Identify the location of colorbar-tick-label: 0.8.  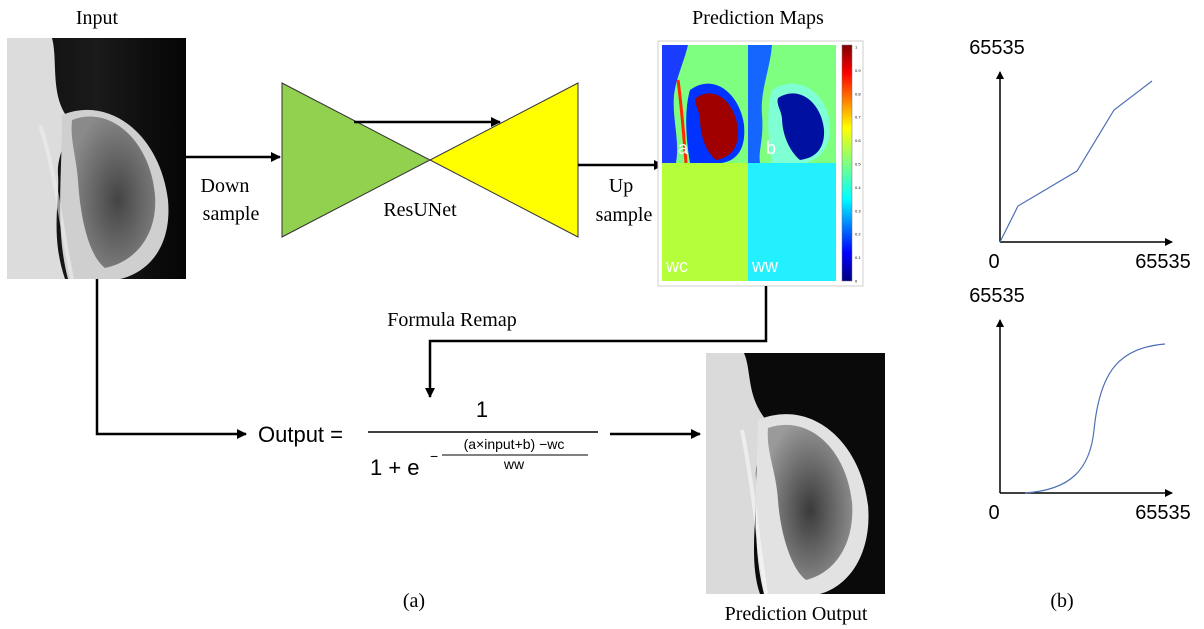
(858, 93).